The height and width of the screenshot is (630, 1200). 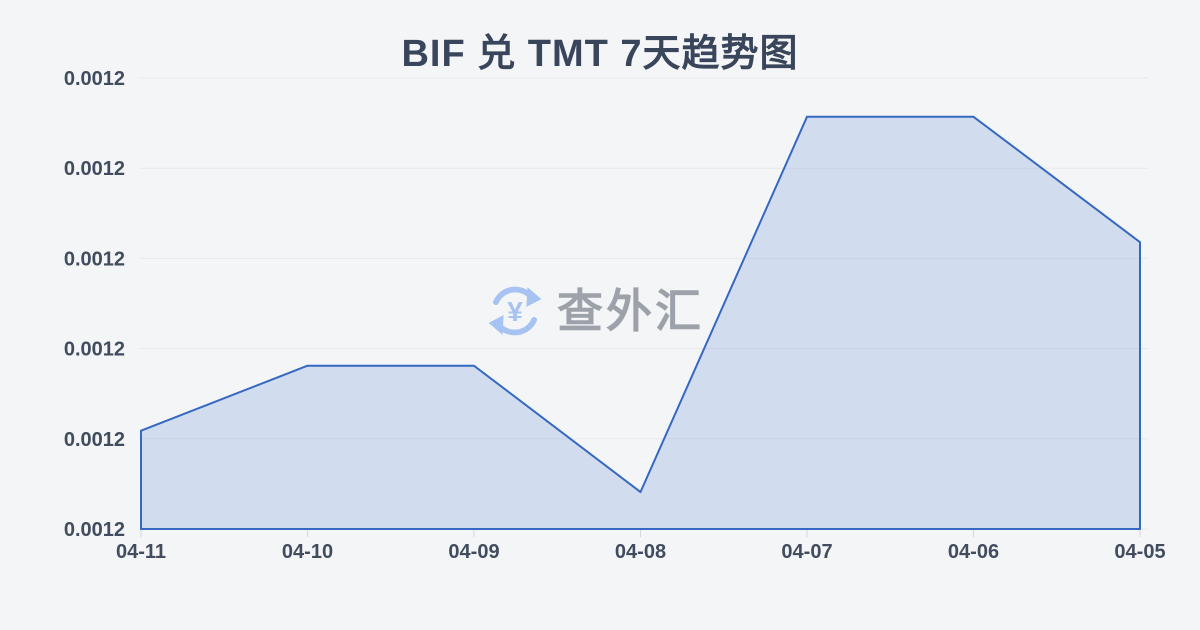 I want to click on x-axis-tick-label: 04-07, so click(x=806, y=552).